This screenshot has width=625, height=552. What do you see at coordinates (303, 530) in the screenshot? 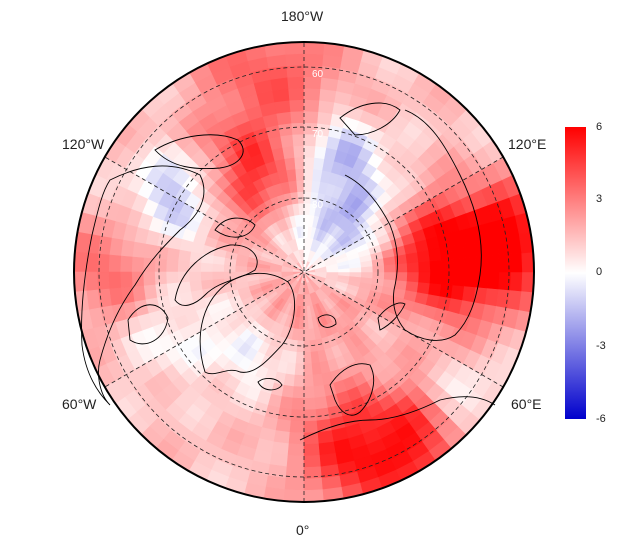
I see `lon-label-0: 0°` at bounding box center [303, 530].